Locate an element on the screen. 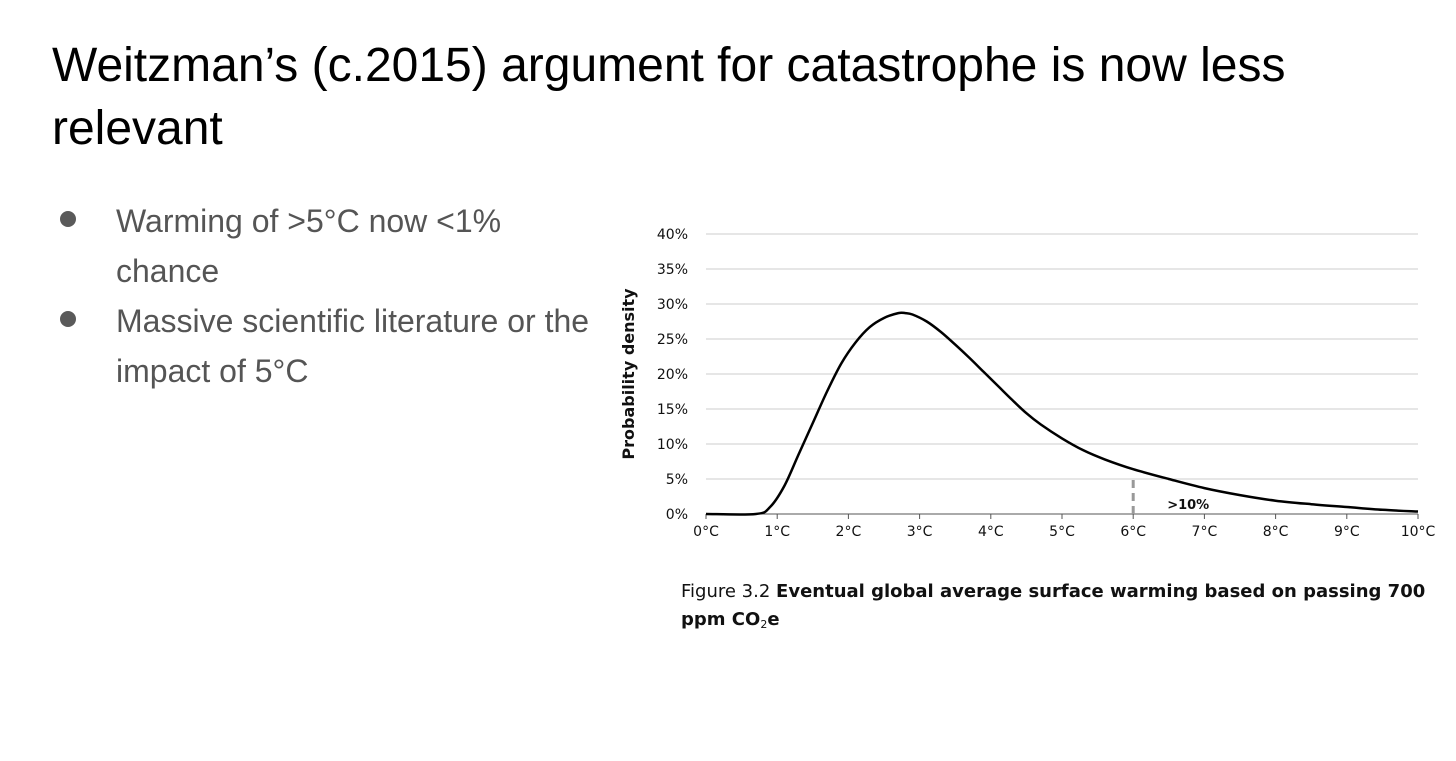 This screenshot has height=761, width=1456. y-tick-label: 20% is located at coordinates (672, 375).